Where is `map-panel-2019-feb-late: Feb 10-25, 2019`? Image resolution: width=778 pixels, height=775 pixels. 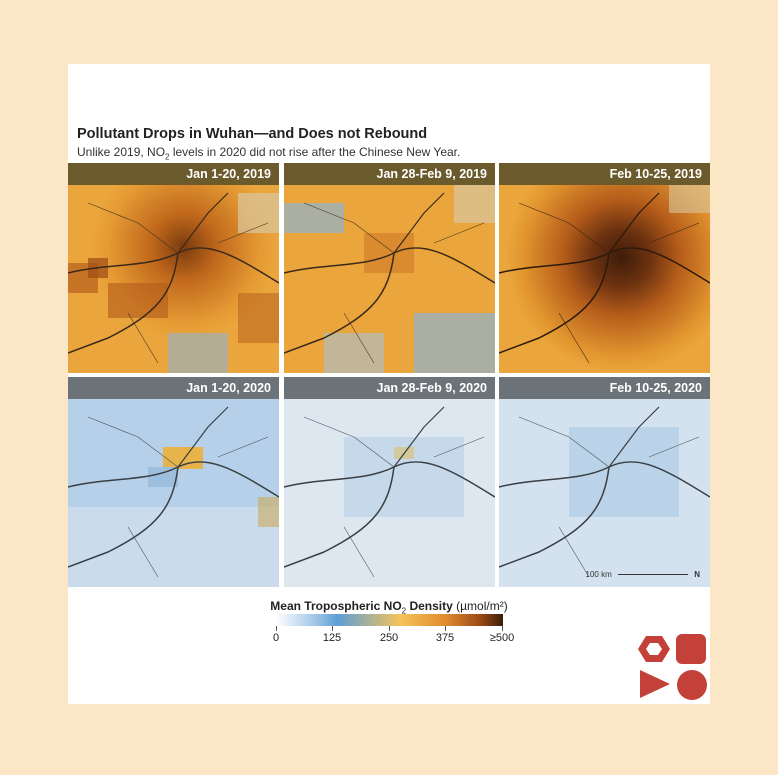 map-panel-2019-feb-late: Feb 10-25, 2019 is located at coordinates (604, 268).